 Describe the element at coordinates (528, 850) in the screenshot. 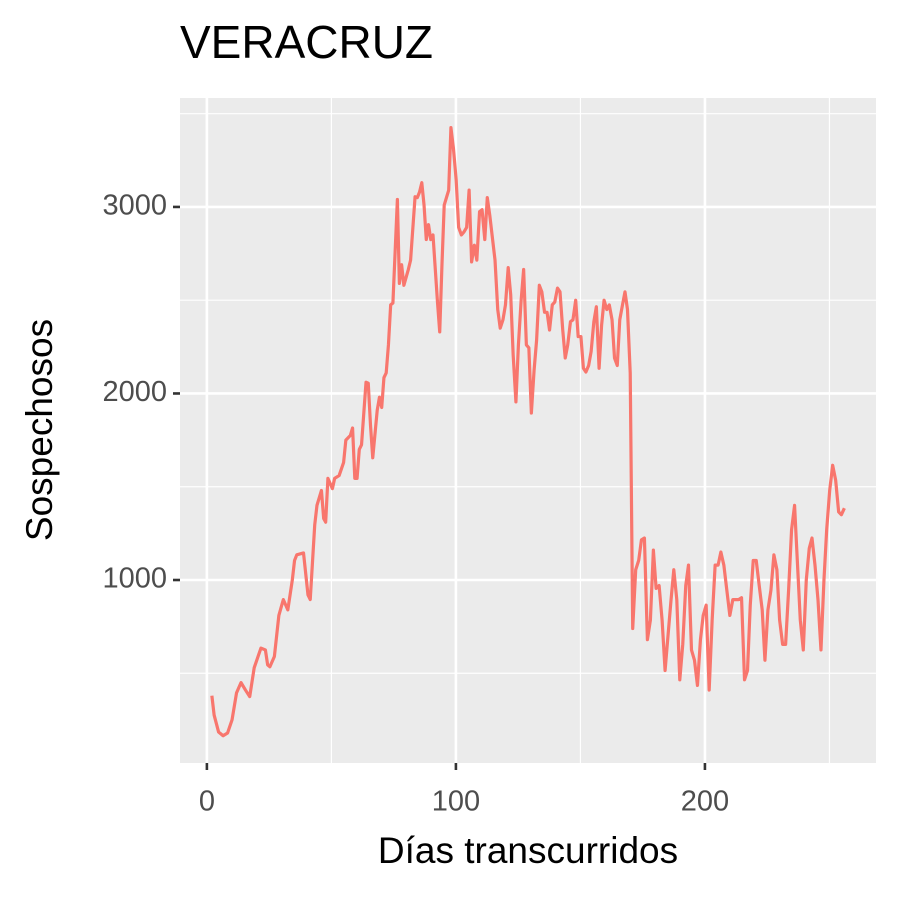

I see `x-axis-label: Días transcurridos` at that location.